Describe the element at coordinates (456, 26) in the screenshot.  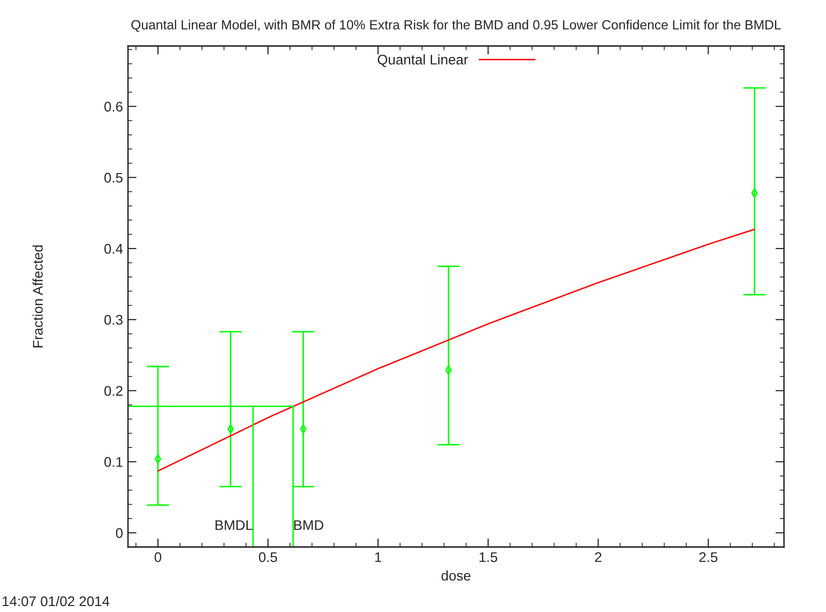
I see `chart-title: Quantal Linear Model, with BMR of 10% Extra Risk for the BMD and 0.95 Lower Confidence Limit for the BMDL` at that location.